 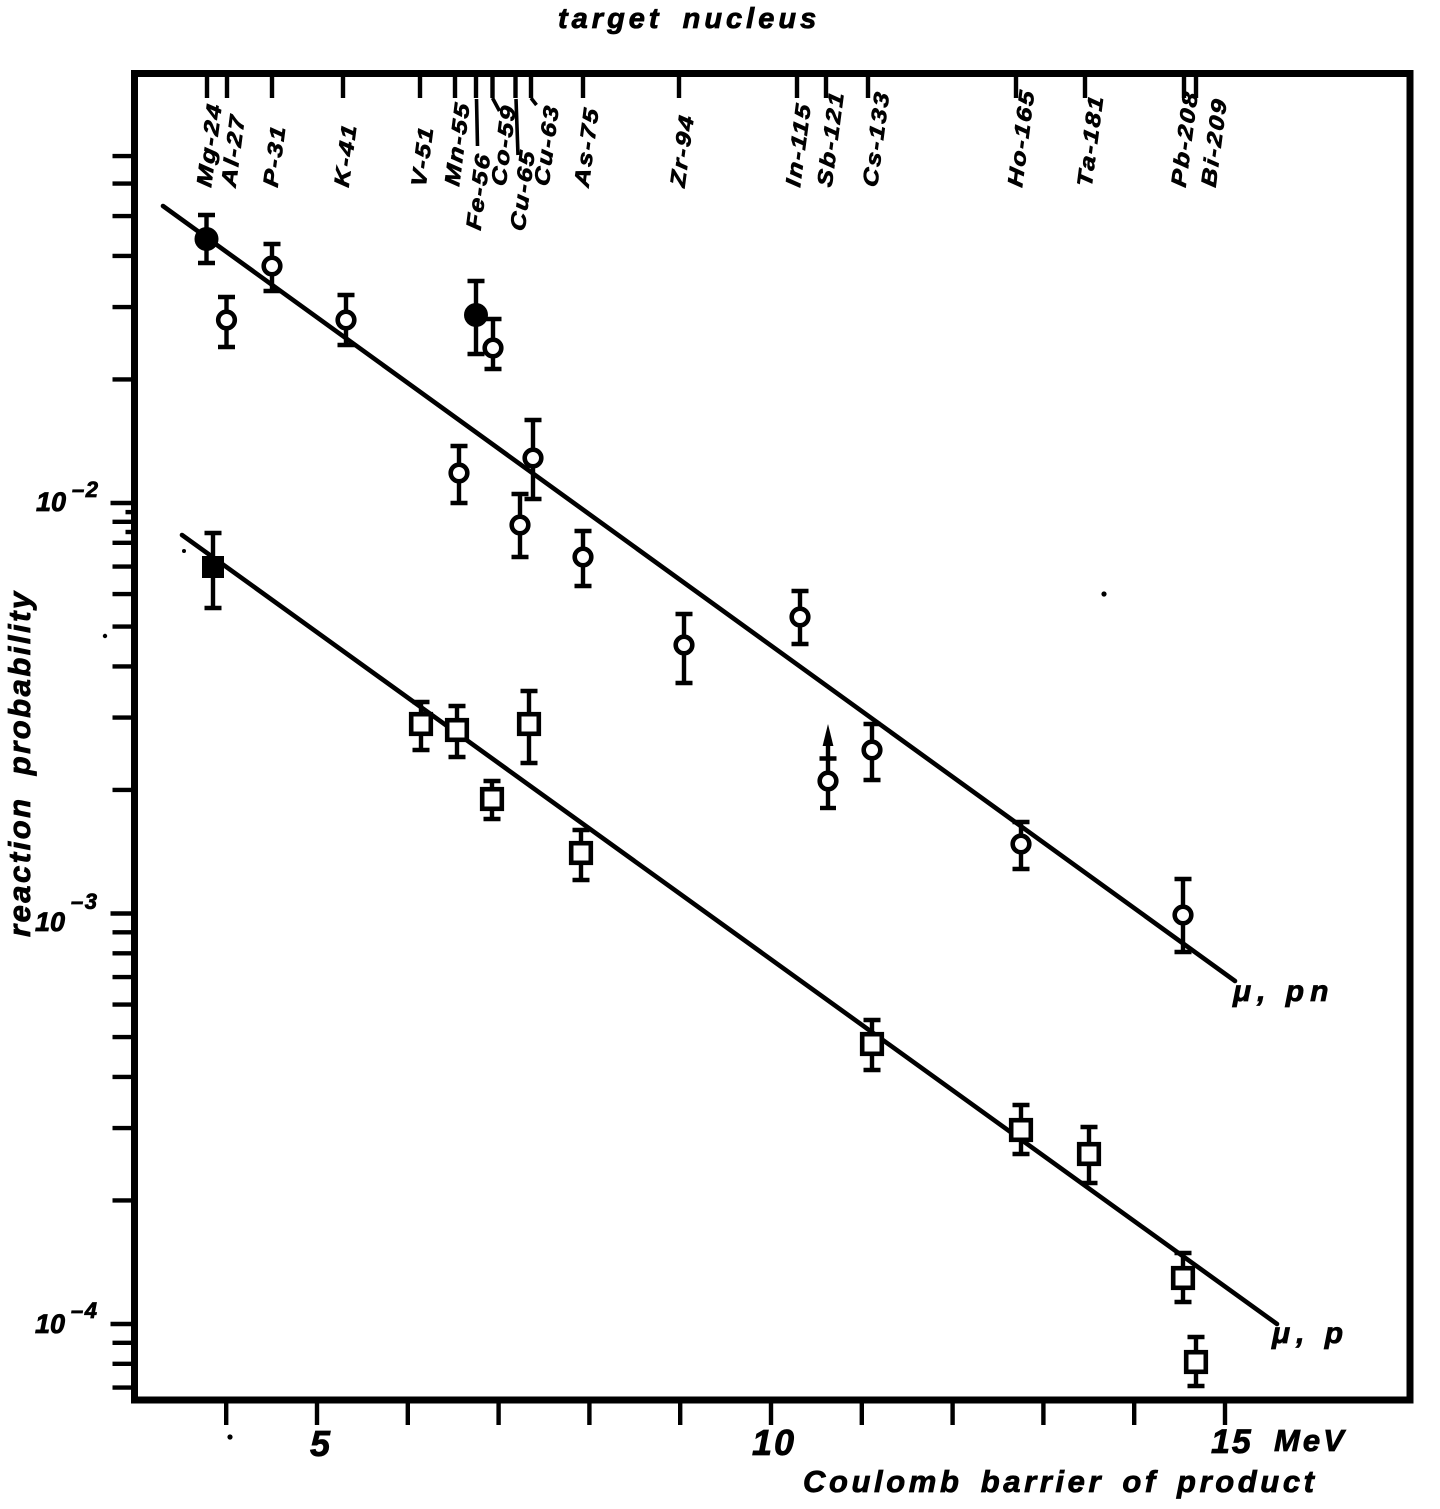 What do you see at coordinates (84, 1310) in the screenshot?
I see `svg-text: –4` at bounding box center [84, 1310].